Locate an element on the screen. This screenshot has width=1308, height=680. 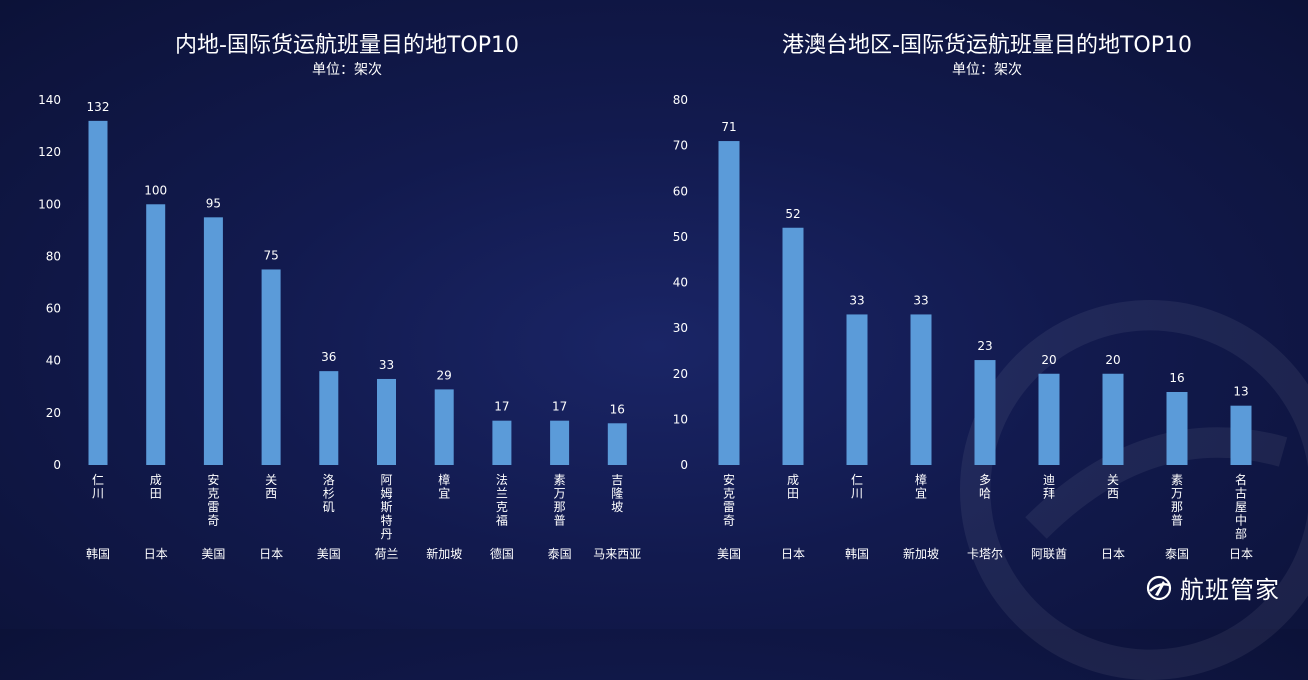
y-tick-label: 30 is located at coordinates (680, 328).